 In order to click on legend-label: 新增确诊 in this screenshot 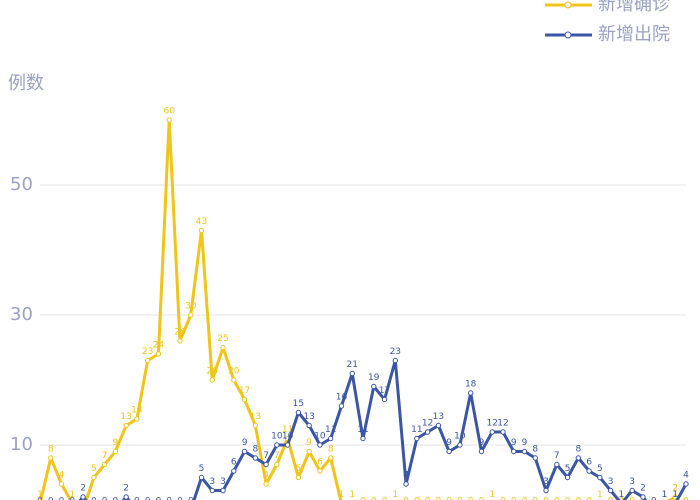, I will do `click(634, 7)`.